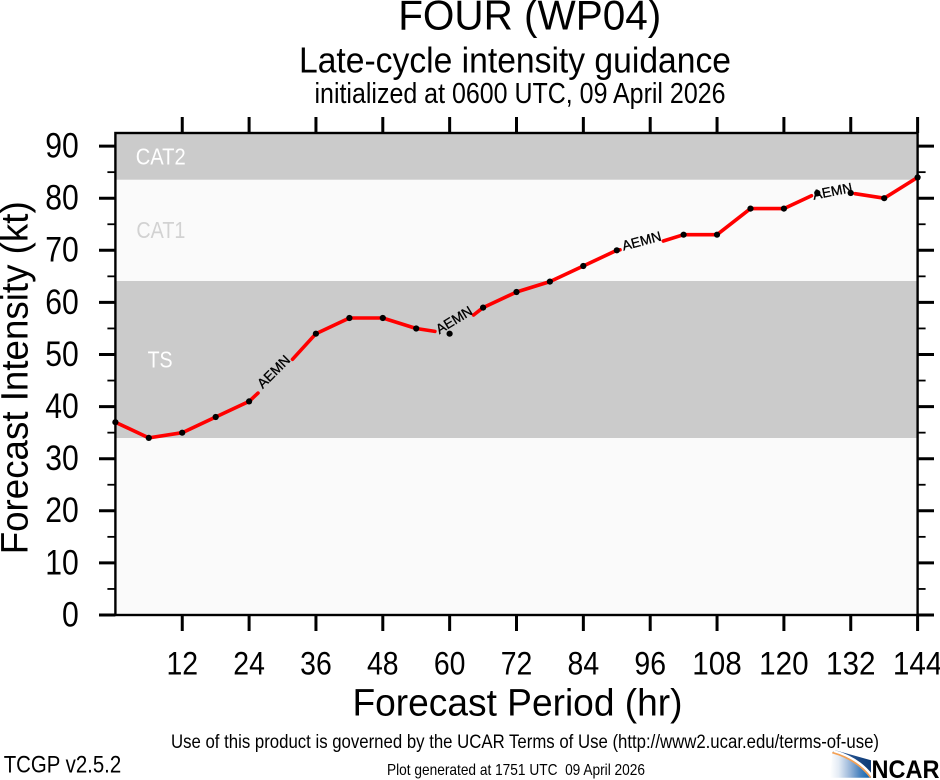  What do you see at coordinates (62, 510) in the screenshot?
I see `svg-text: 20` at bounding box center [62, 510].